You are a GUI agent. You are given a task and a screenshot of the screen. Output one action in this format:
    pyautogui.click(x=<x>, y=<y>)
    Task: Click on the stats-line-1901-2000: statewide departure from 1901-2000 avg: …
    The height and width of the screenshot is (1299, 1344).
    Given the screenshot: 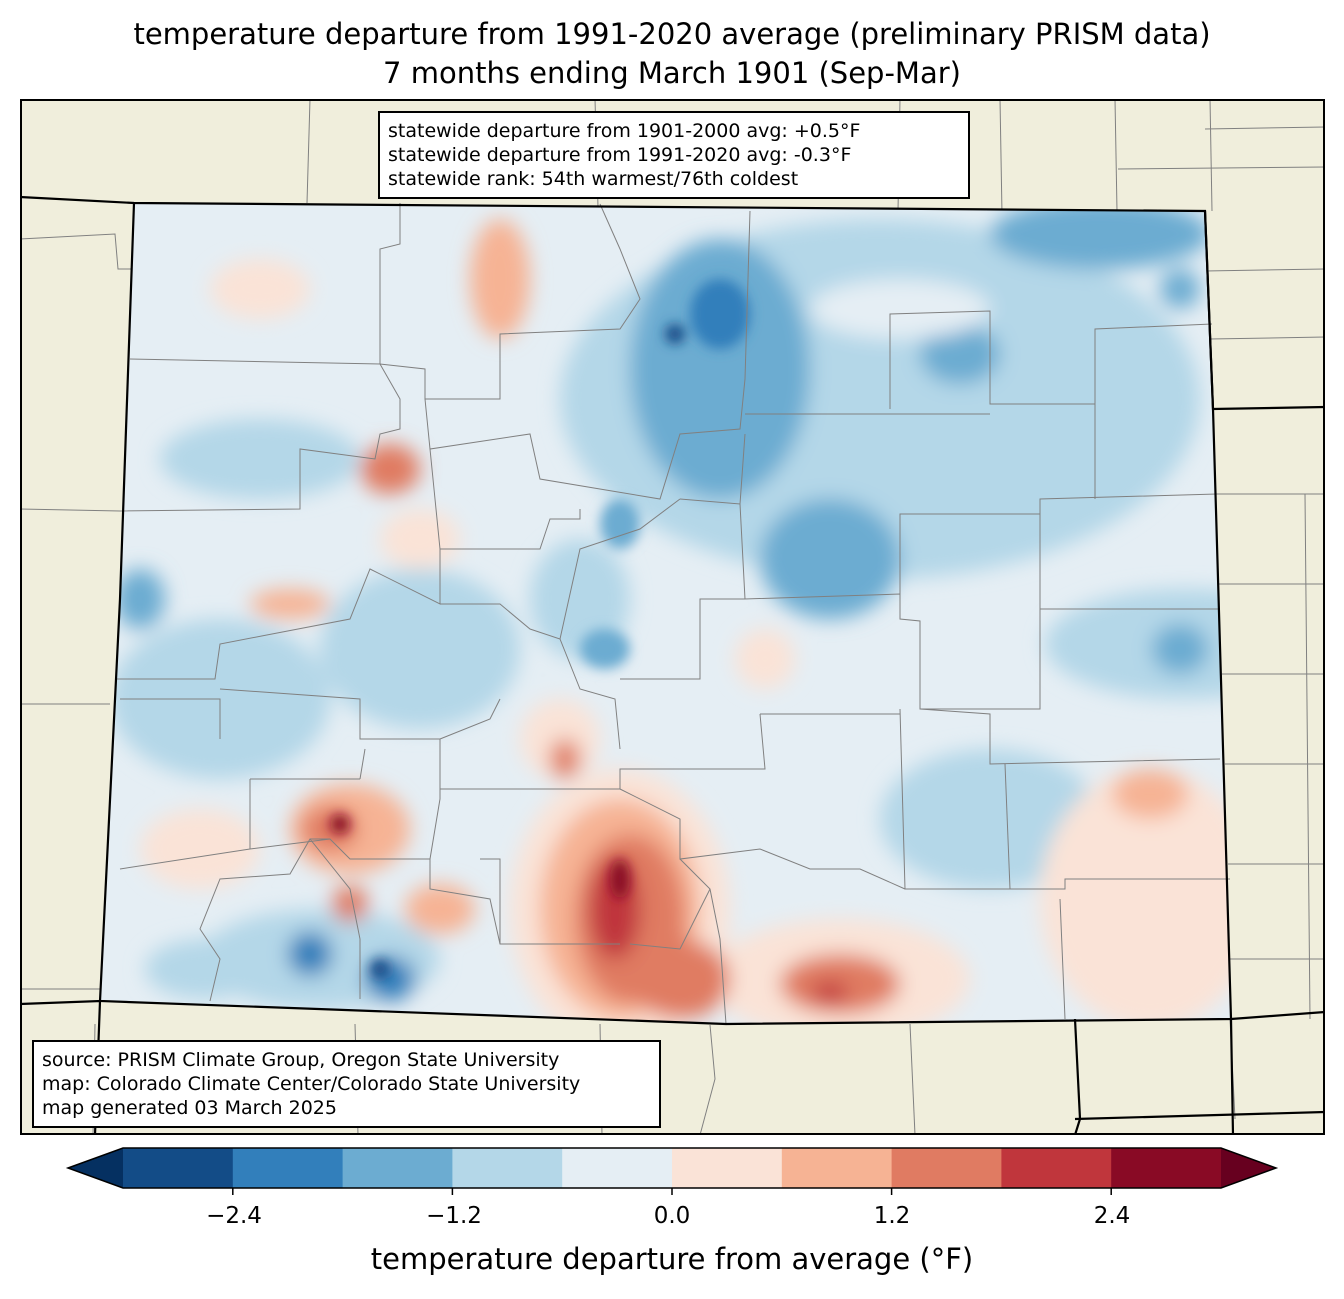 What is the action you would take?
    pyautogui.click(x=624, y=131)
    